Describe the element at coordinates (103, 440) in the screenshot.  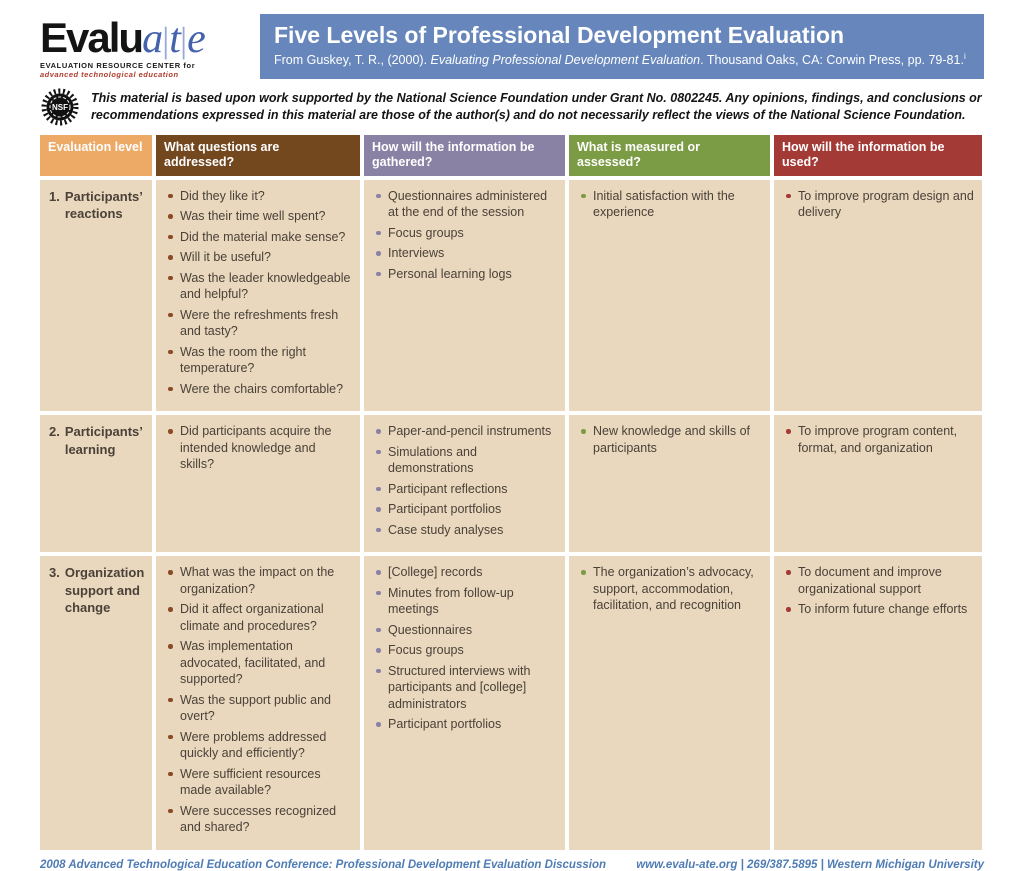
I see `level-label: Participants’ learning` at that location.